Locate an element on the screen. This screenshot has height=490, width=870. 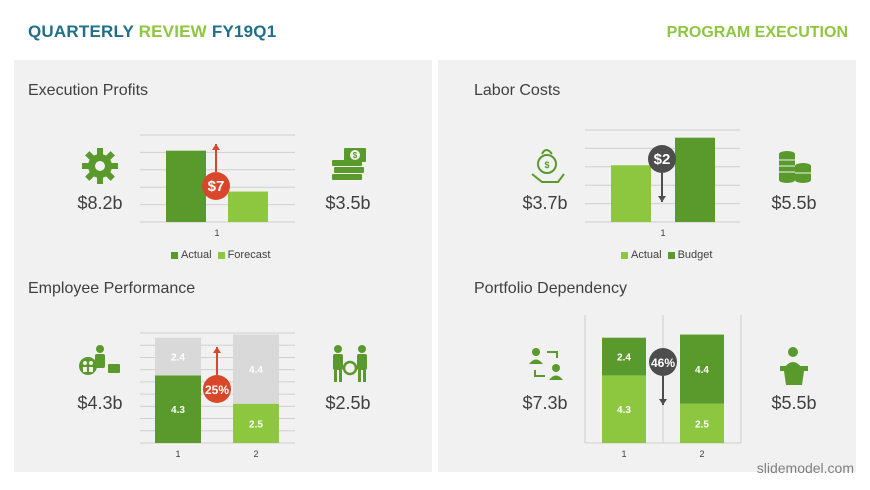
title-word-quarterly: QUARTERLY is located at coordinates (81, 31).